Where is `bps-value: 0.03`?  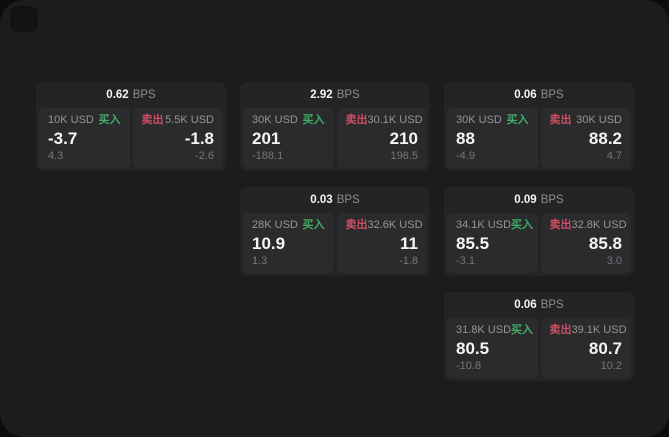 bps-value: 0.03 is located at coordinates (321, 200).